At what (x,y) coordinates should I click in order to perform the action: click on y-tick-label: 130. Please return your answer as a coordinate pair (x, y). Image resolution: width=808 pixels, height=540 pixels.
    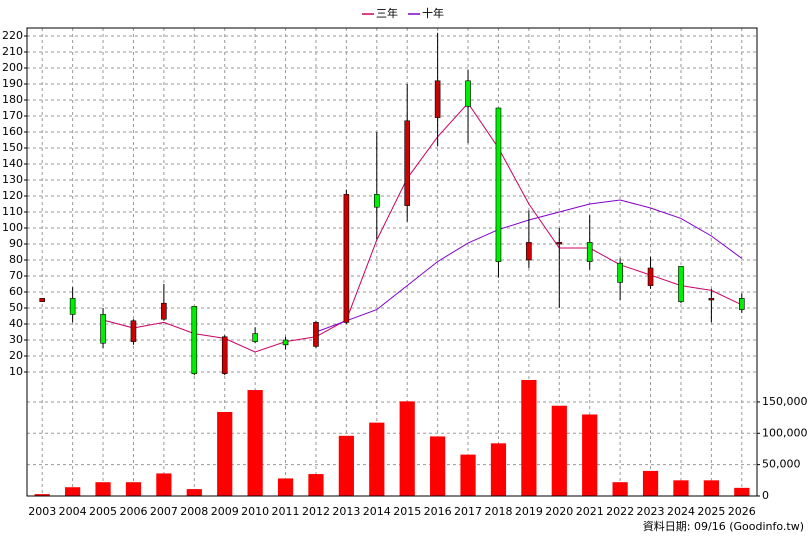
    Looking at the image, I should click on (12, 179).